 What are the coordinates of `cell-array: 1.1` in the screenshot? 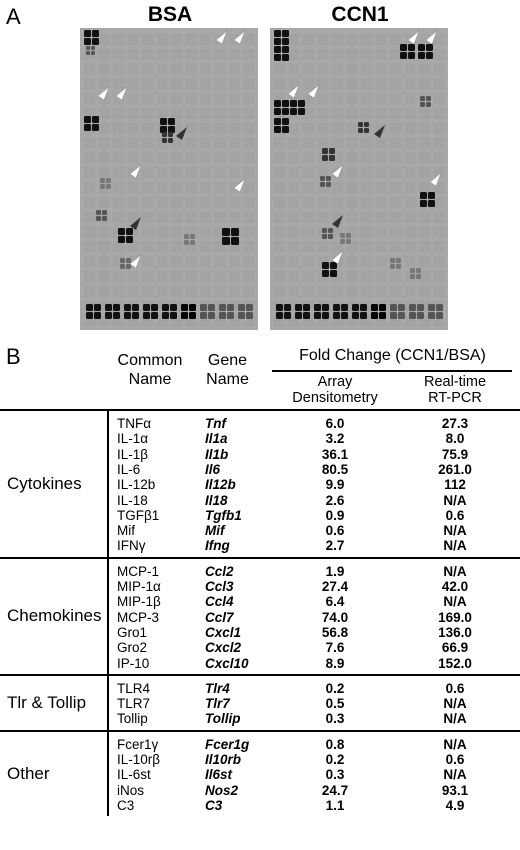 It's located at (335, 805).